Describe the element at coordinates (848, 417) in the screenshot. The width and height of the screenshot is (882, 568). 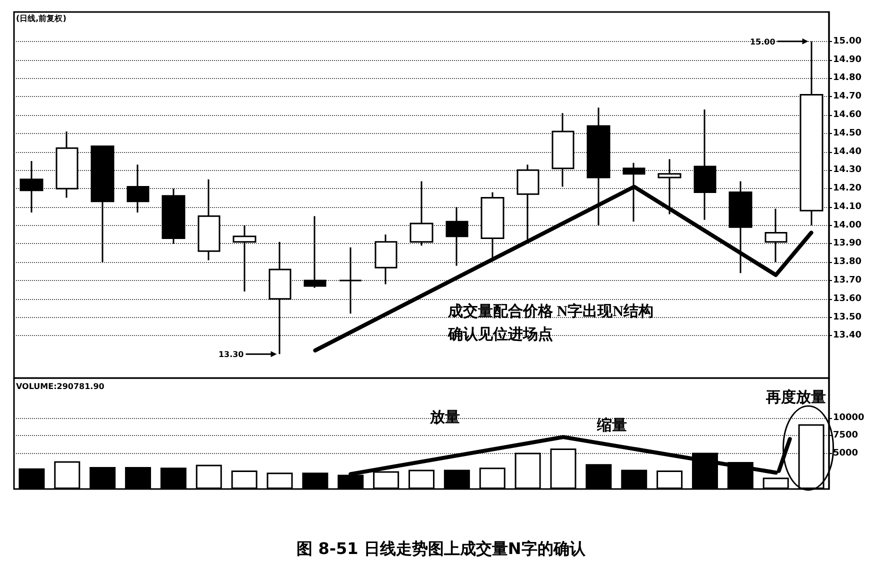
I see `y-tick-label: 10000` at that location.